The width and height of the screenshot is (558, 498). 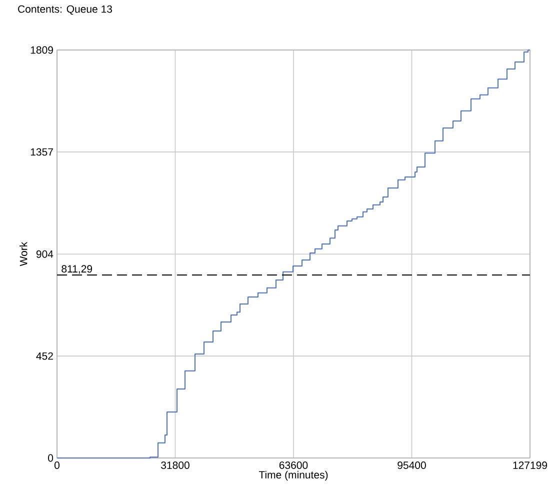 I want to click on chart-title: Contents: Queue 13, so click(x=65, y=10).